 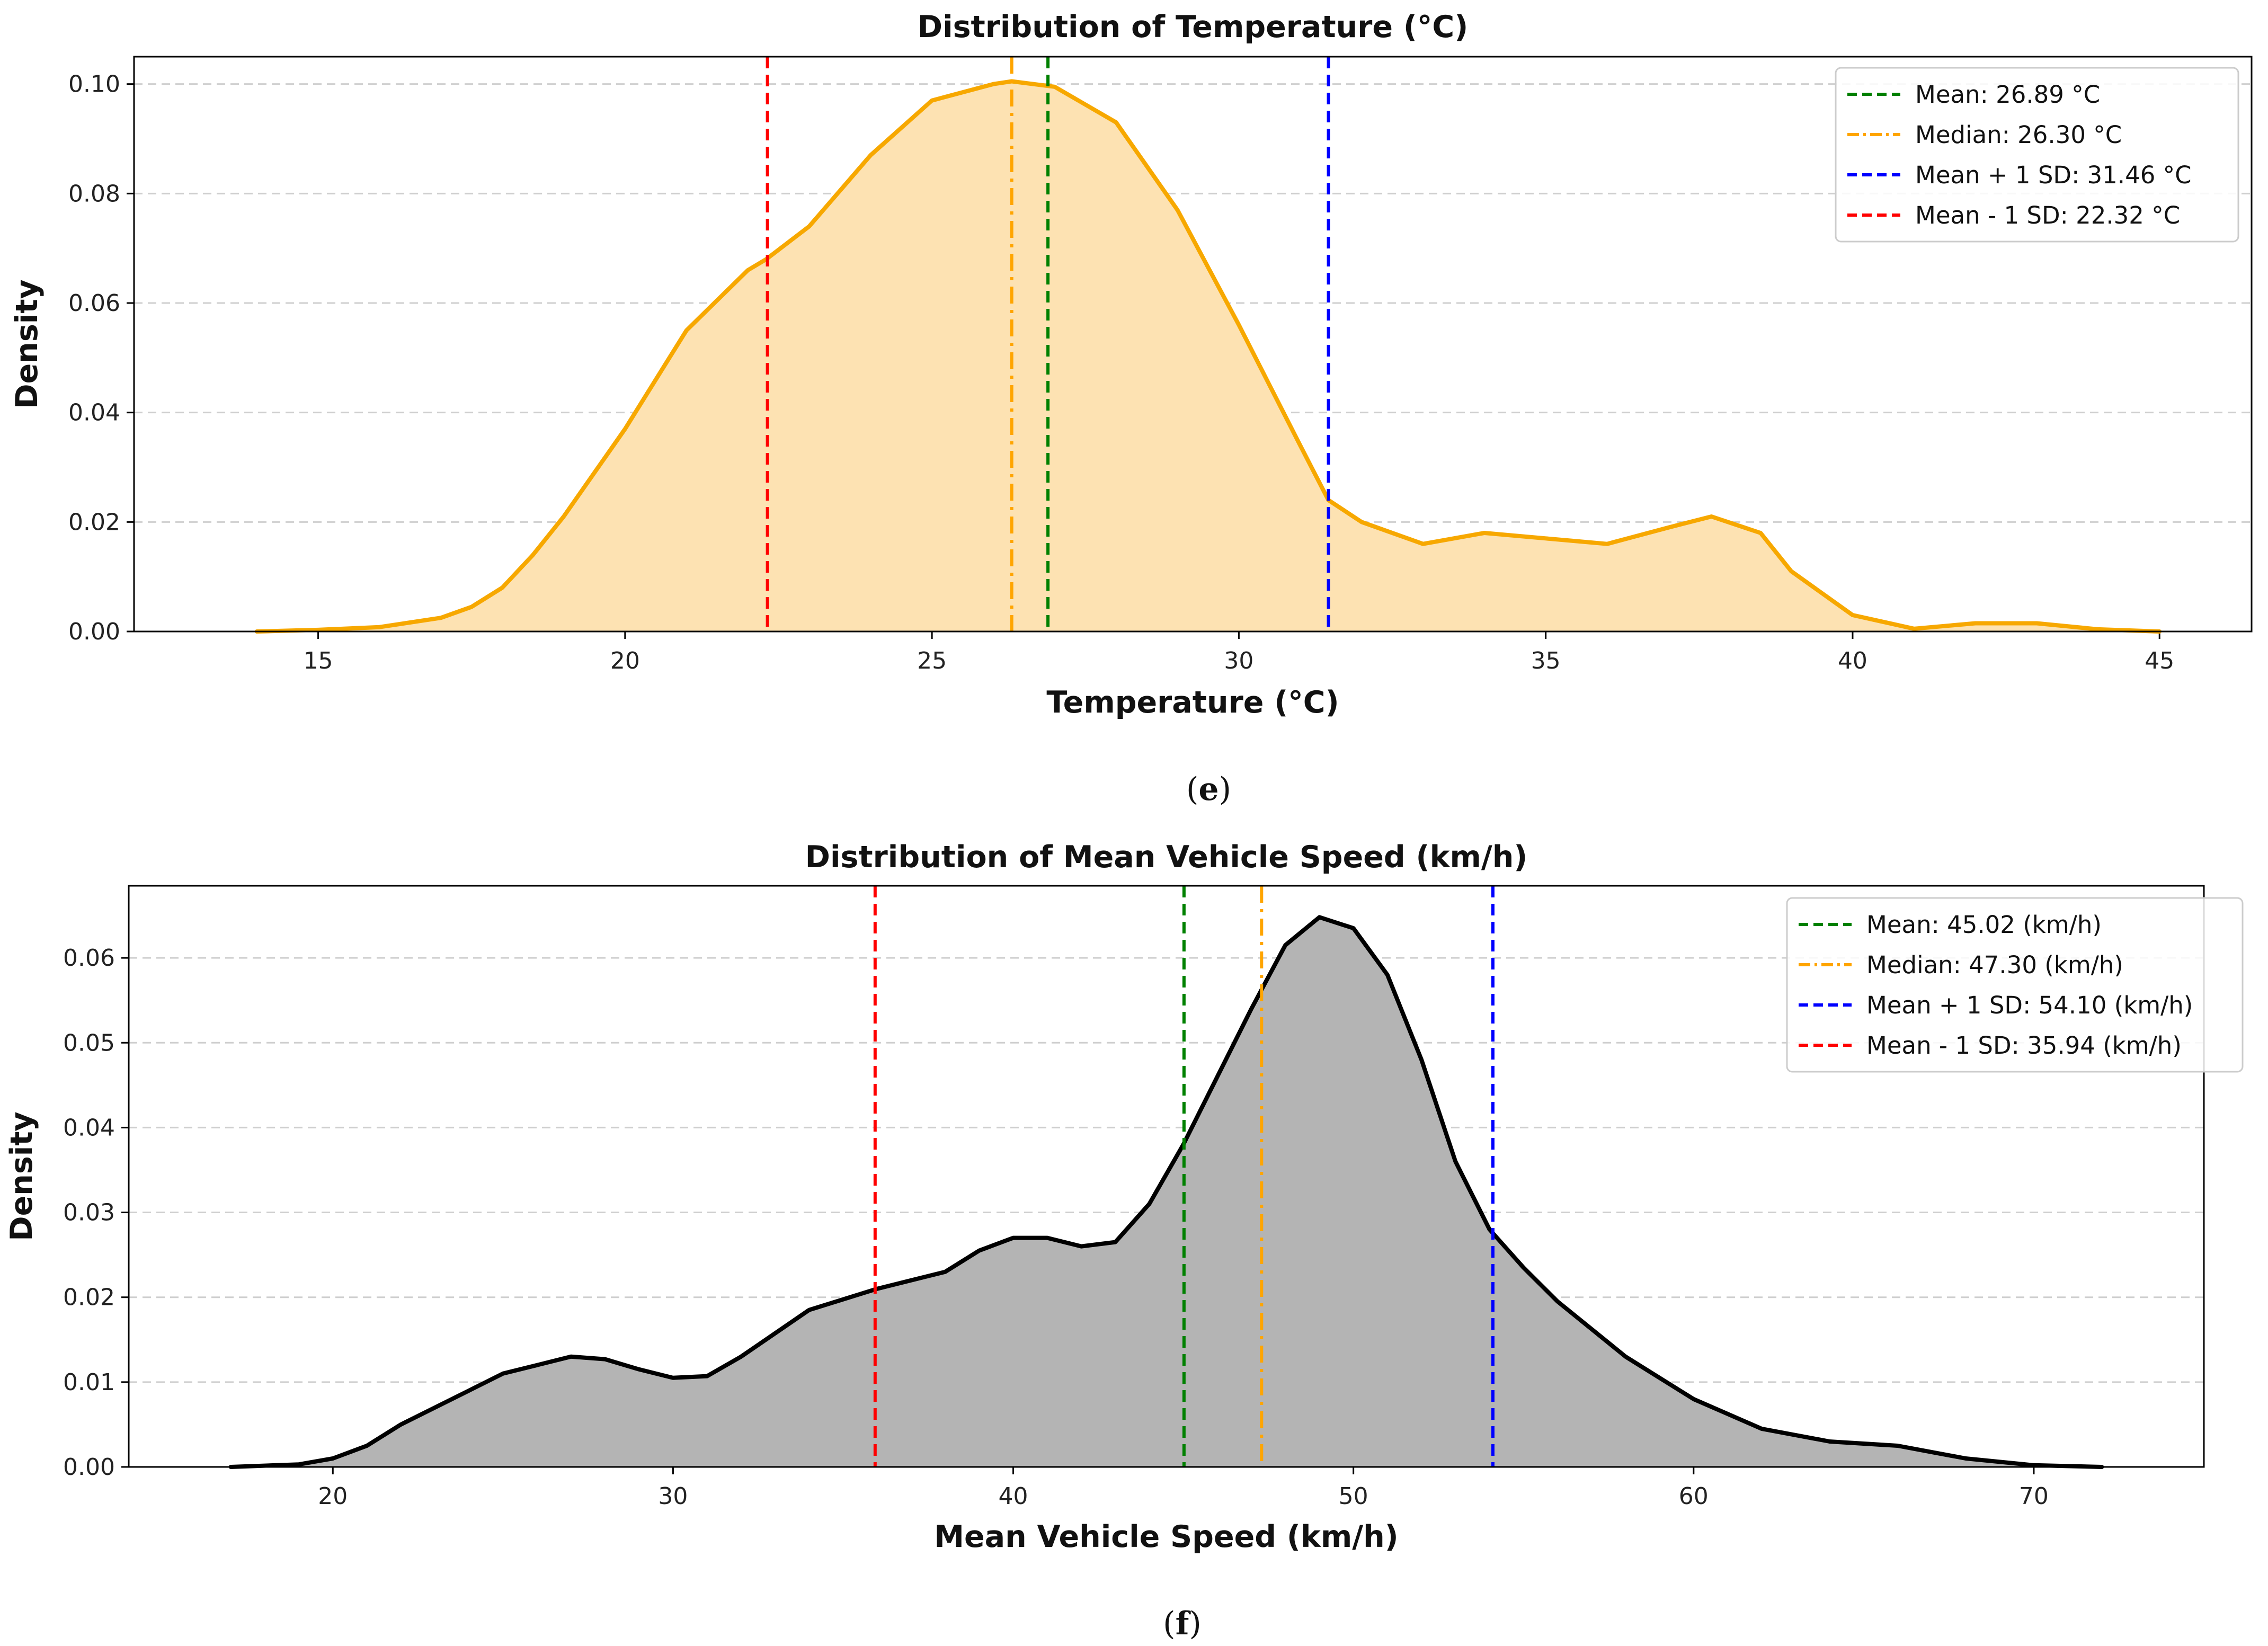 I want to click on y-tick-label: 0.05, so click(x=89, y=1042).